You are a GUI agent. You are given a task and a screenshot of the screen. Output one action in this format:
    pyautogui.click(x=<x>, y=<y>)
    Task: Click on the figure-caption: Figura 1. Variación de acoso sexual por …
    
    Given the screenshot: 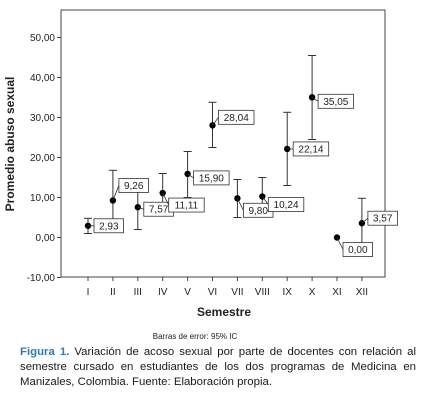 What is the action you would take?
    pyautogui.click(x=218, y=367)
    